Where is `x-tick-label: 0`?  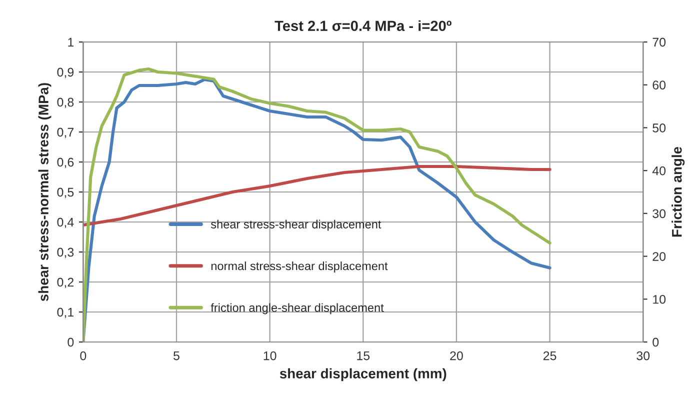
x-tick-label: 0 is located at coordinates (83, 355).